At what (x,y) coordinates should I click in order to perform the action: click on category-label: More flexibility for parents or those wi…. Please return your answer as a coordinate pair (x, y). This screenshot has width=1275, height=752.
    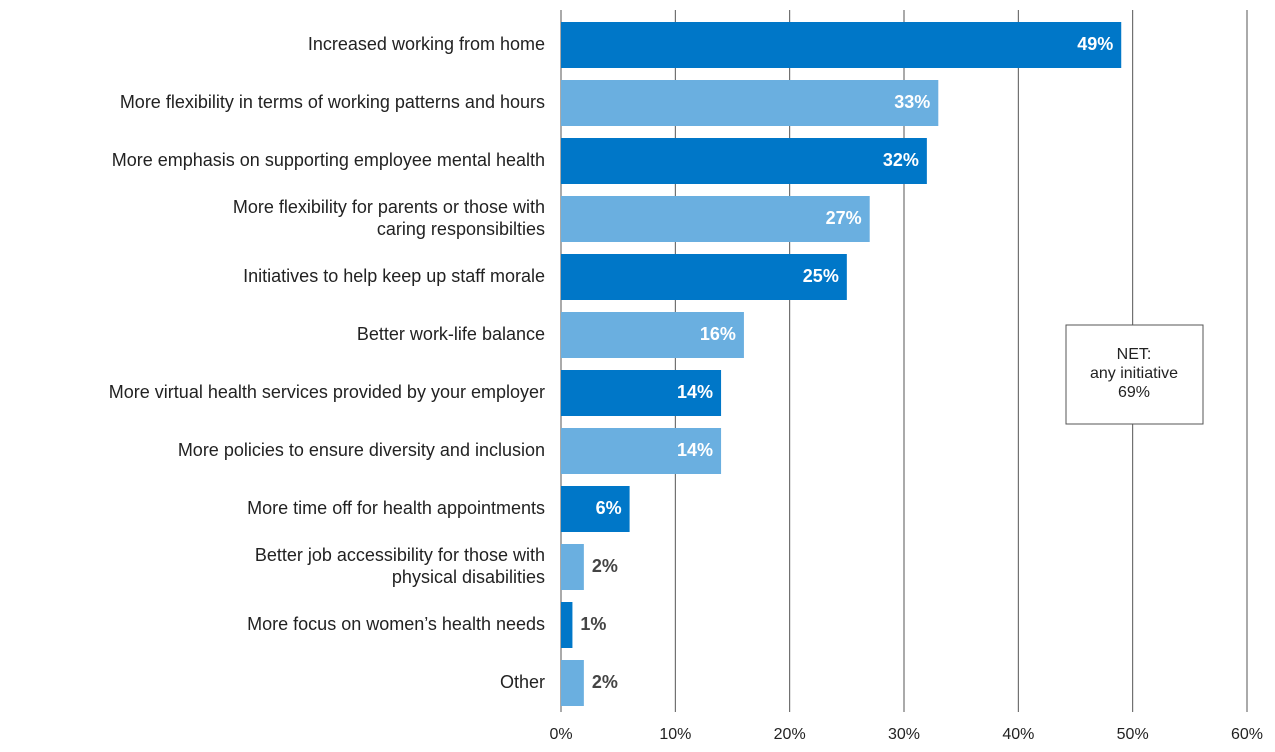
    Looking at the image, I should click on (389, 218).